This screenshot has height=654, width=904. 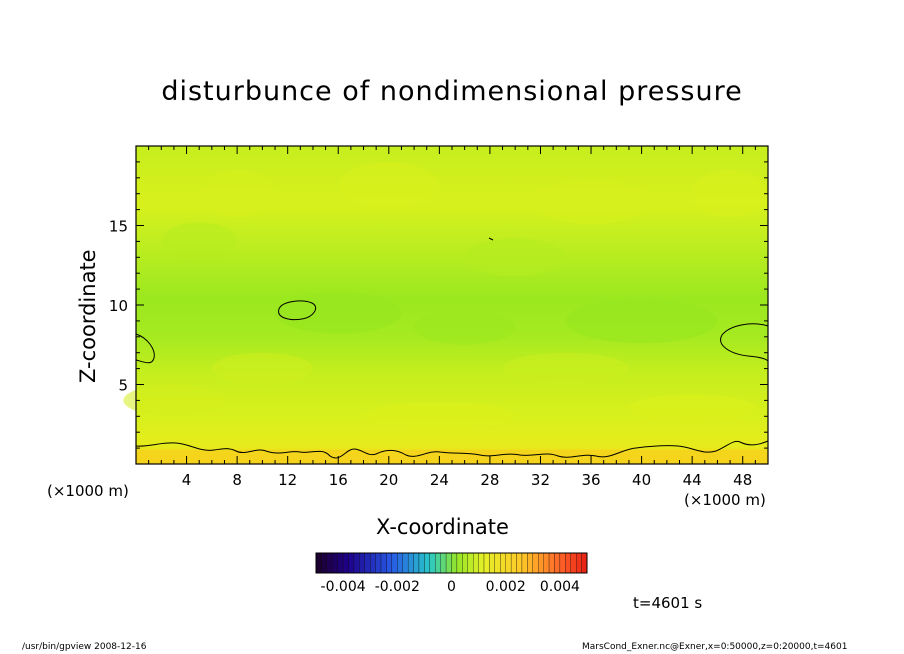 I want to click on colorbar-tick-label: -0.002, so click(x=397, y=587).